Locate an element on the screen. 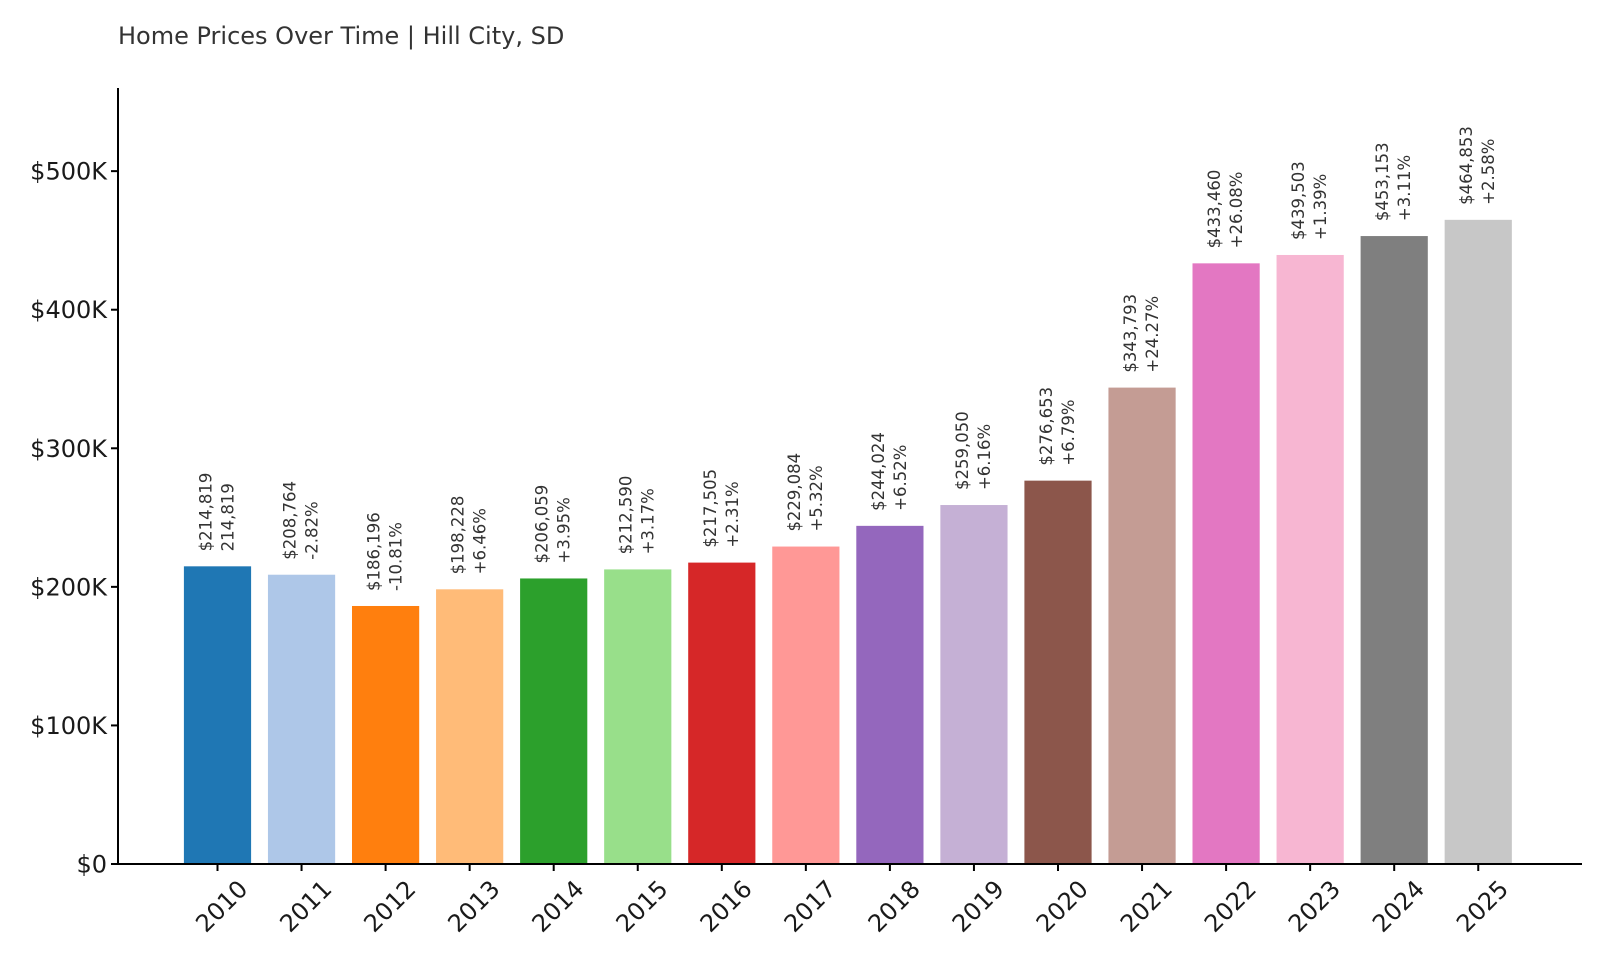 This screenshot has height=960, width=1600. x-tick-label: 2022 is located at coordinates (1230, 906).